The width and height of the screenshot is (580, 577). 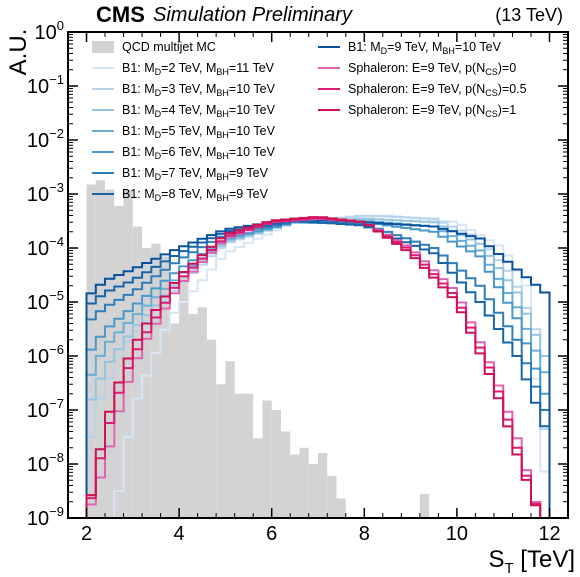 What do you see at coordinates (56, 403) in the screenshot?
I see `y-tick-label-exp: −7` at bounding box center [56, 403].